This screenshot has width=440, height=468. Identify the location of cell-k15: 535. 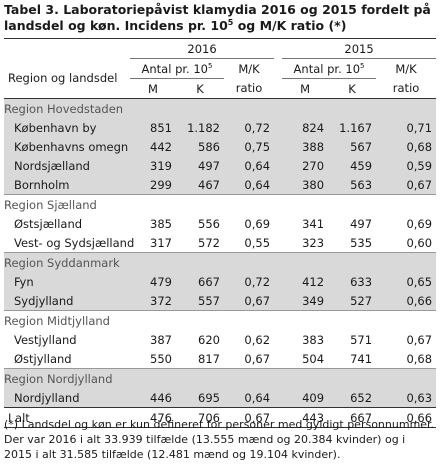
(361, 242).